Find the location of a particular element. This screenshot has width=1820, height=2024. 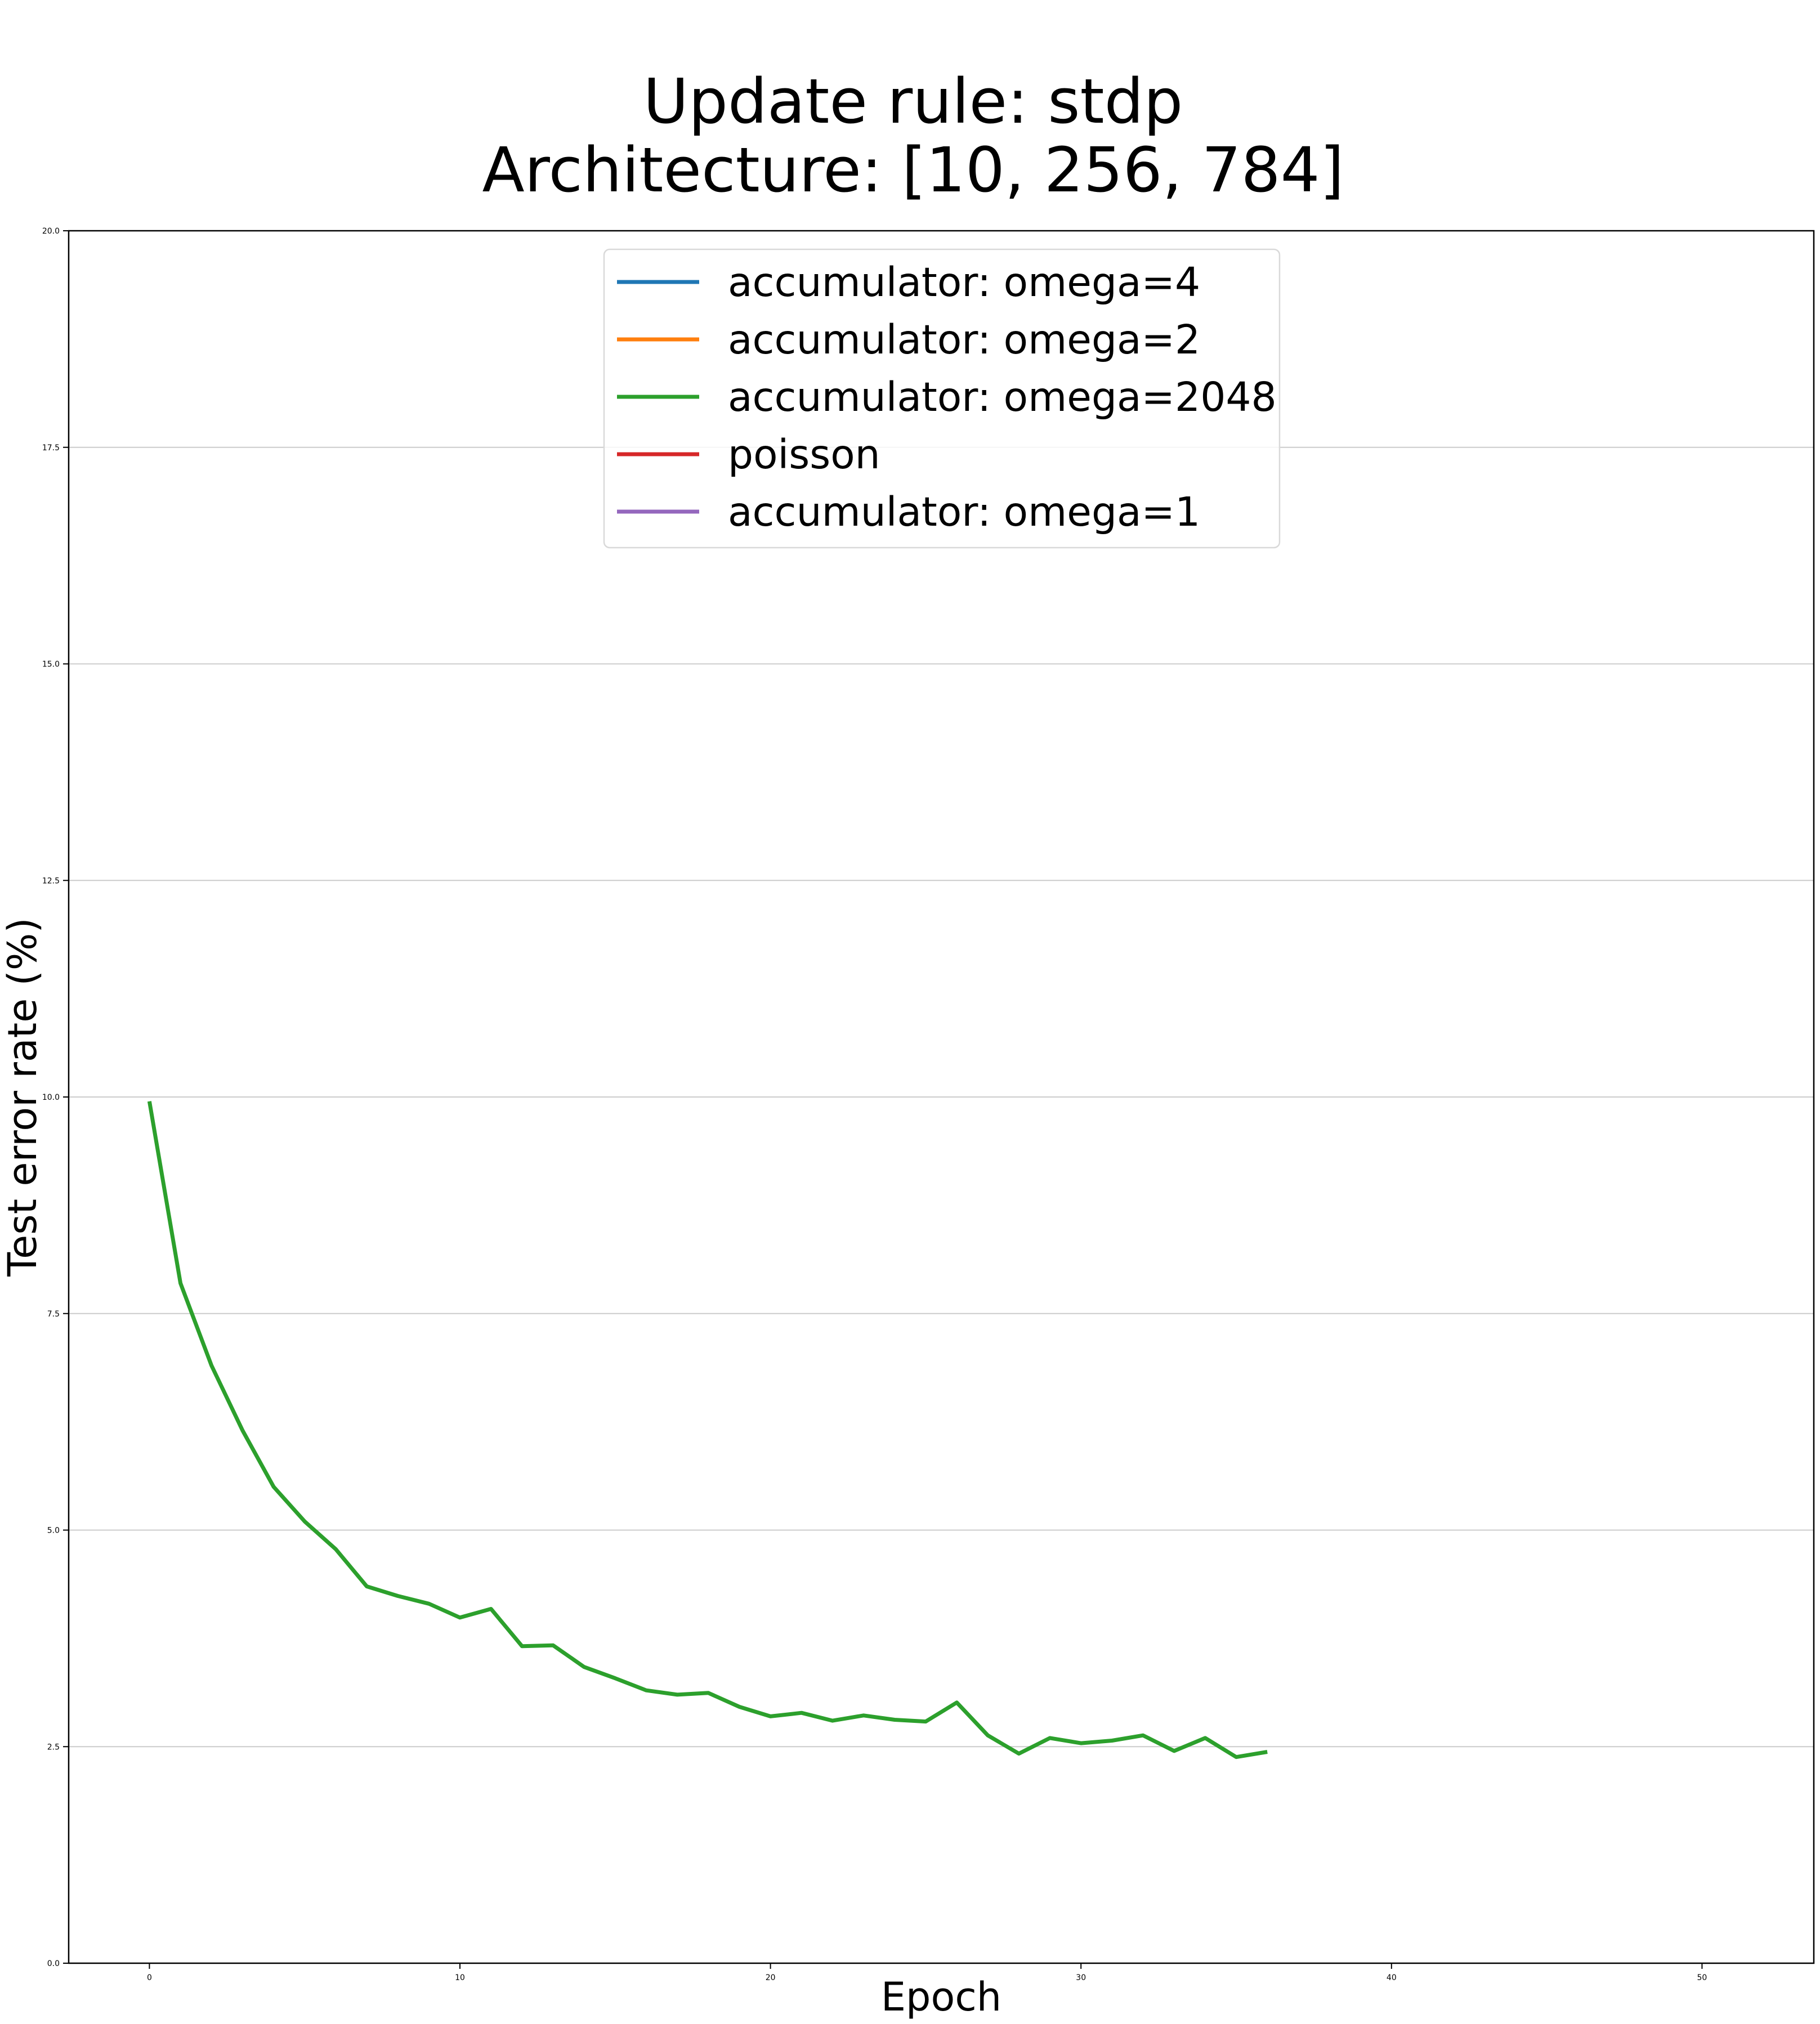

x-tick-label: 10 is located at coordinates (460, 1977).